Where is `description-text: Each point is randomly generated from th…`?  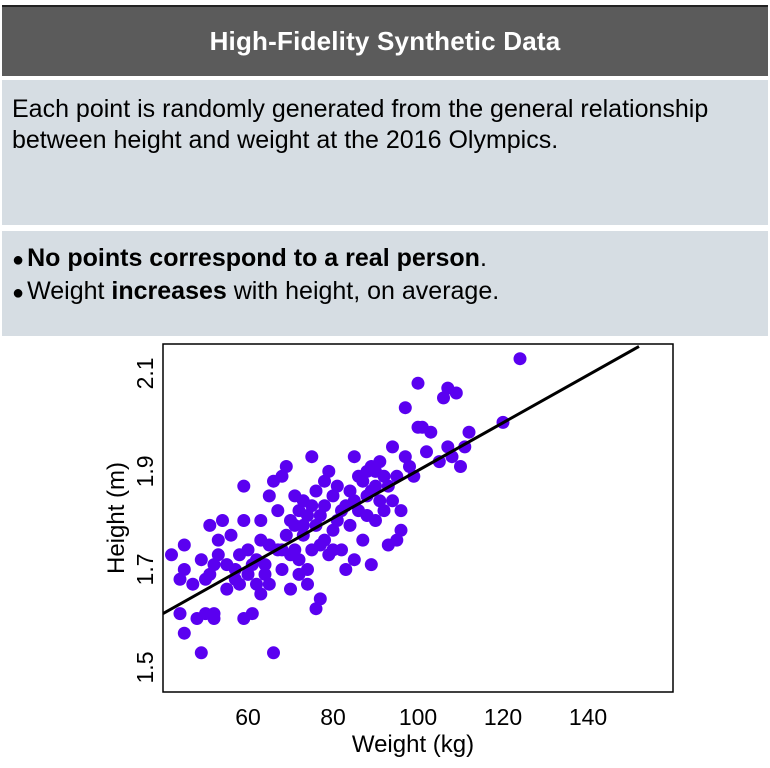 description-text: Each point is randomly generated from th… is located at coordinates (360, 124).